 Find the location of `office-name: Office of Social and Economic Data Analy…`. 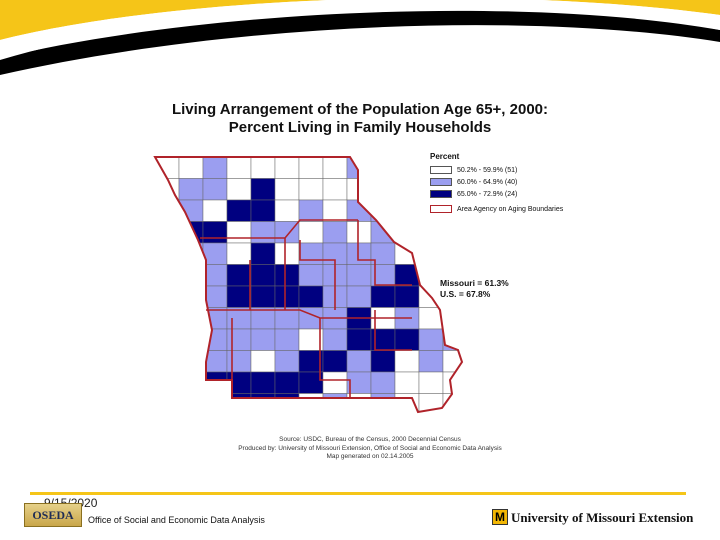

office-name: Office of Social and Economic Data Analy… is located at coordinates (176, 520).